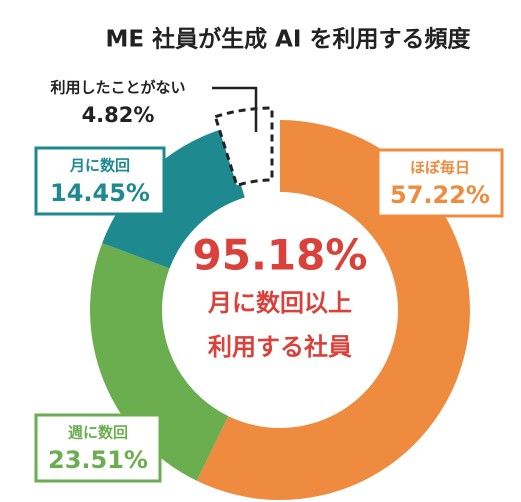 This screenshot has height=502, width=521. Describe the element at coordinates (98, 460) in the screenshot. I see `value-label: 23.51%` at that location.